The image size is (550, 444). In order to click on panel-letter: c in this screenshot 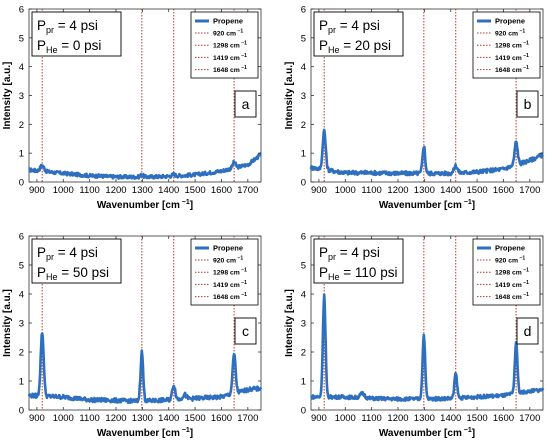, I will do `click(245, 331)`.